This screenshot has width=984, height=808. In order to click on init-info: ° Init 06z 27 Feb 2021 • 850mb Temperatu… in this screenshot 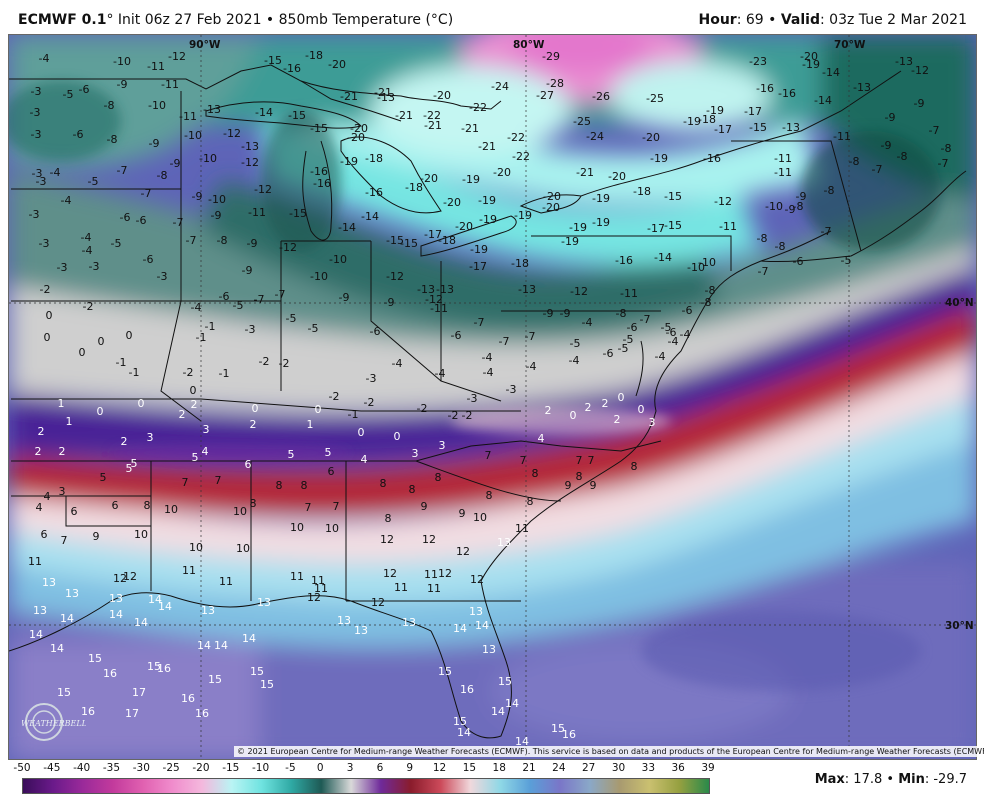, I will do `click(280, 20)`.